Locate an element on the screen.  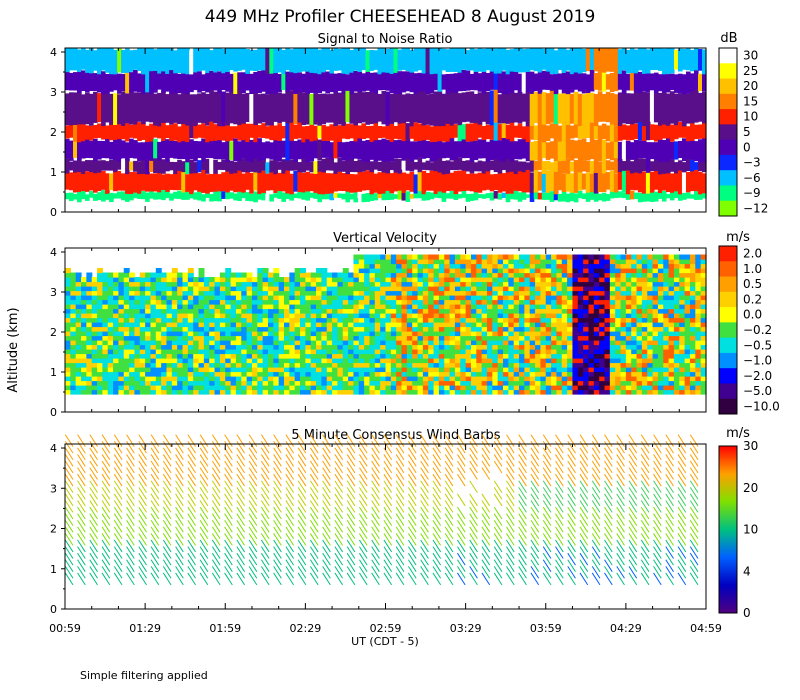
colorbar-label: 25 is located at coordinates (750, 71).